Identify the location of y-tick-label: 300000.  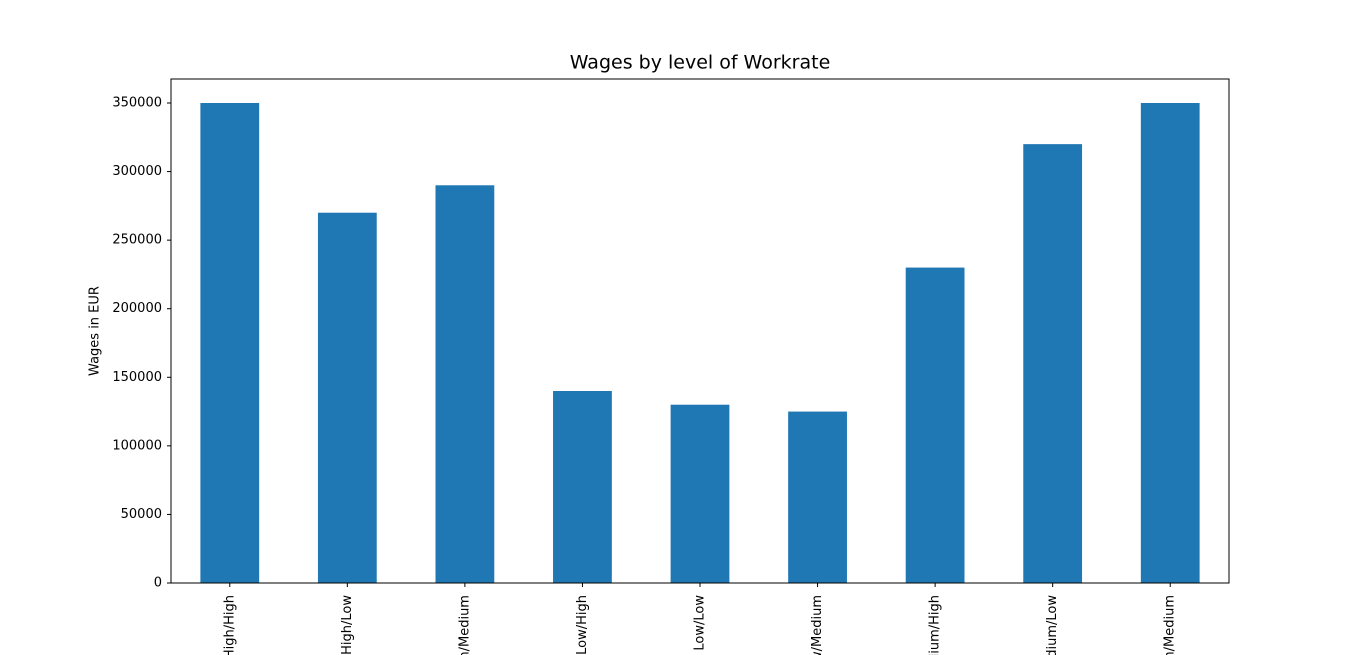
(137, 171).